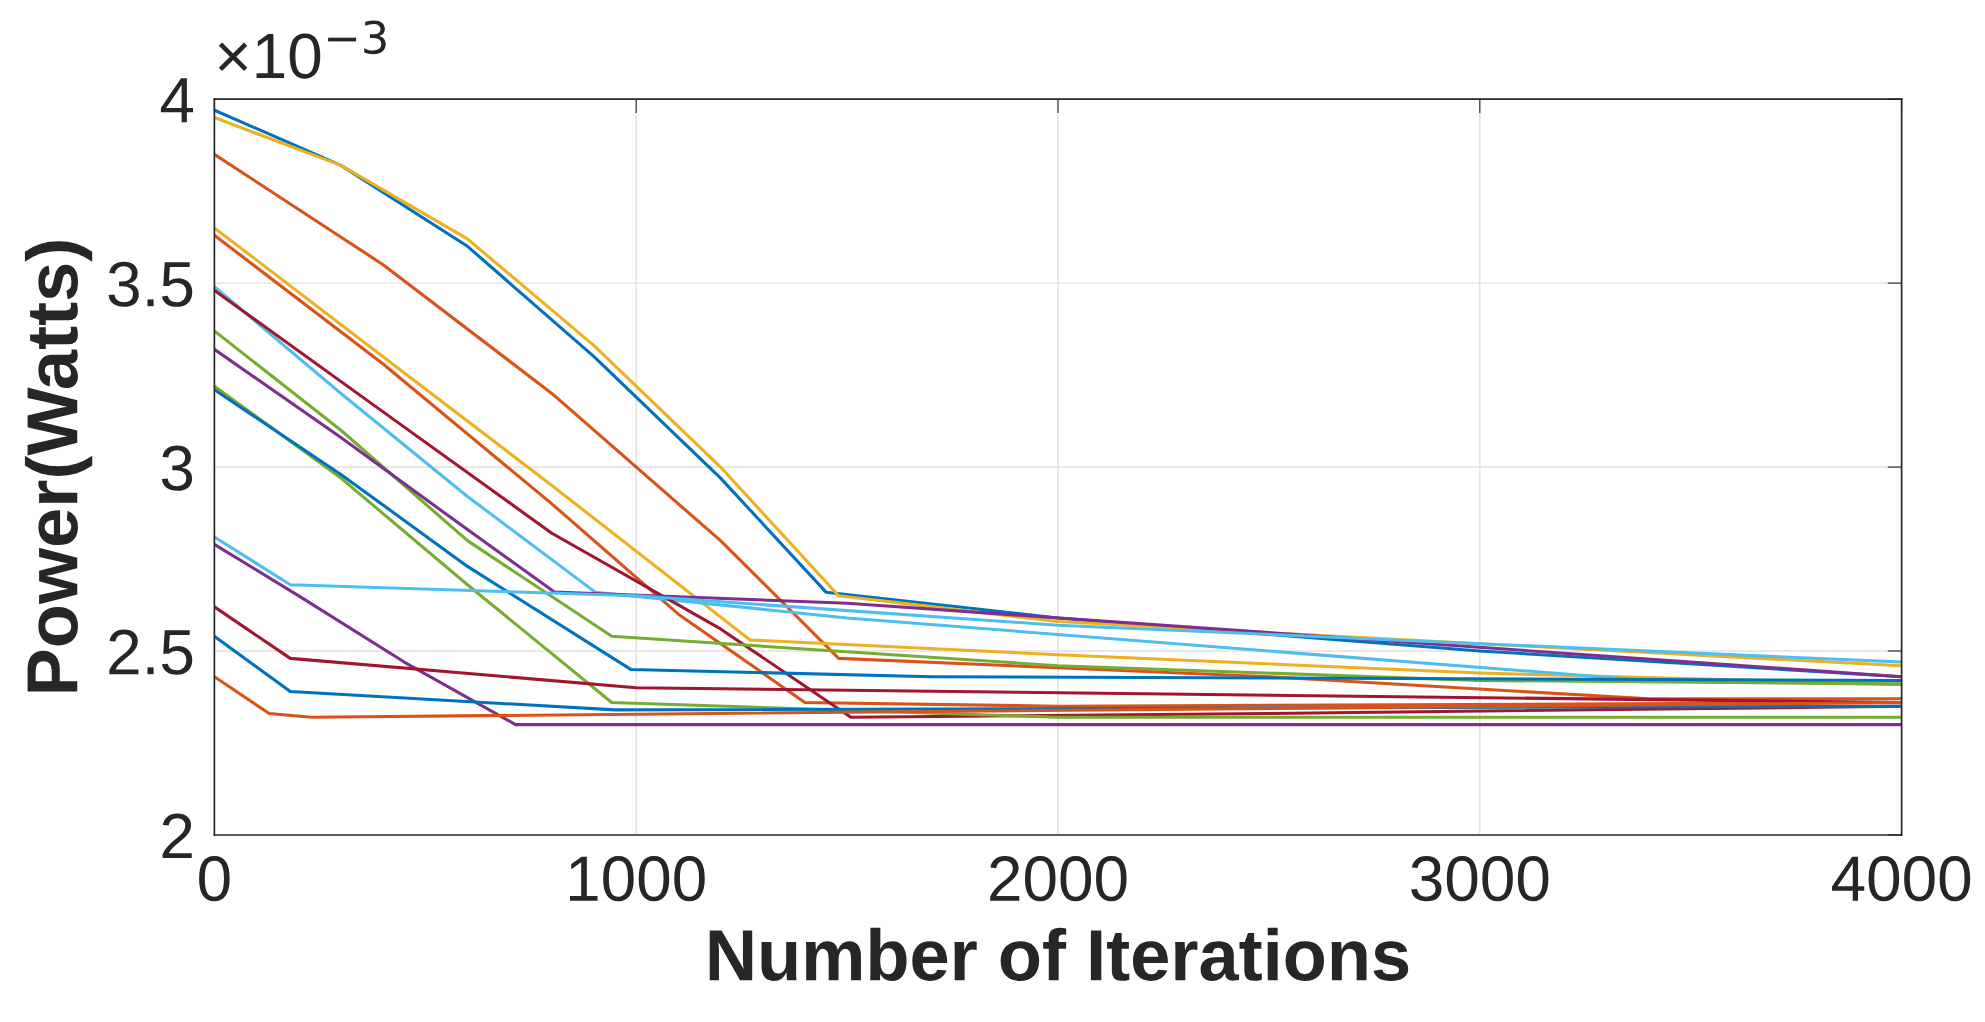  What do you see at coordinates (302, 49) in the screenshot?
I see `text: ×10$^{−3}$` at bounding box center [302, 49].